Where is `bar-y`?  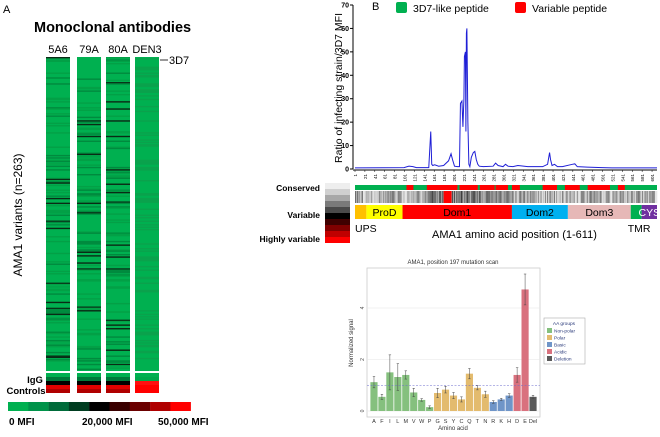
bar-y is located at coordinates (453, 403).